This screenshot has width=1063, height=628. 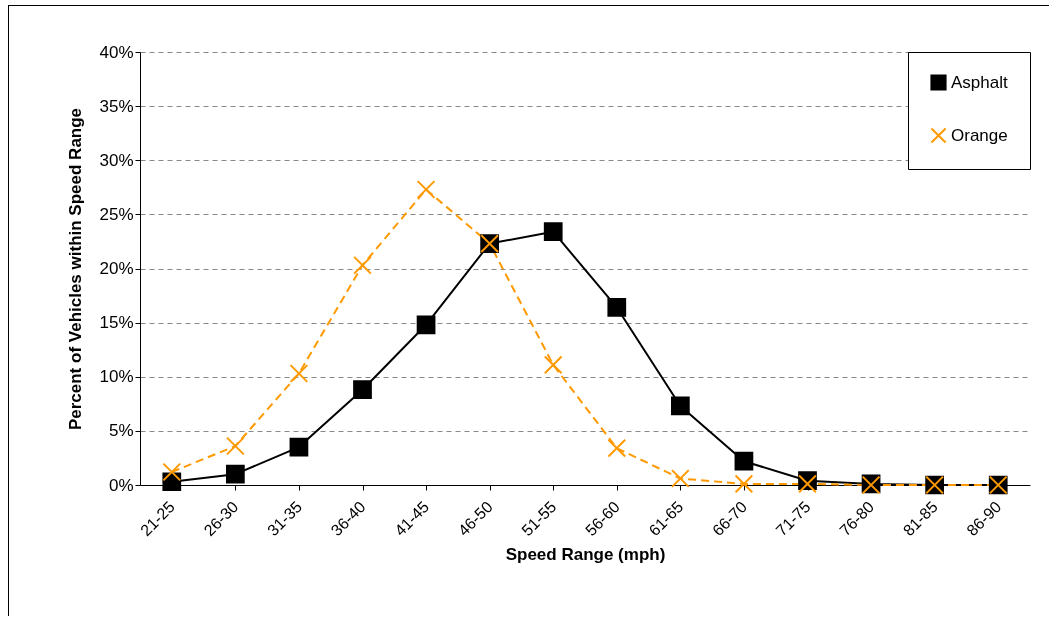 I want to click on y-tick-label: 0%, so click(x=121, y=485).